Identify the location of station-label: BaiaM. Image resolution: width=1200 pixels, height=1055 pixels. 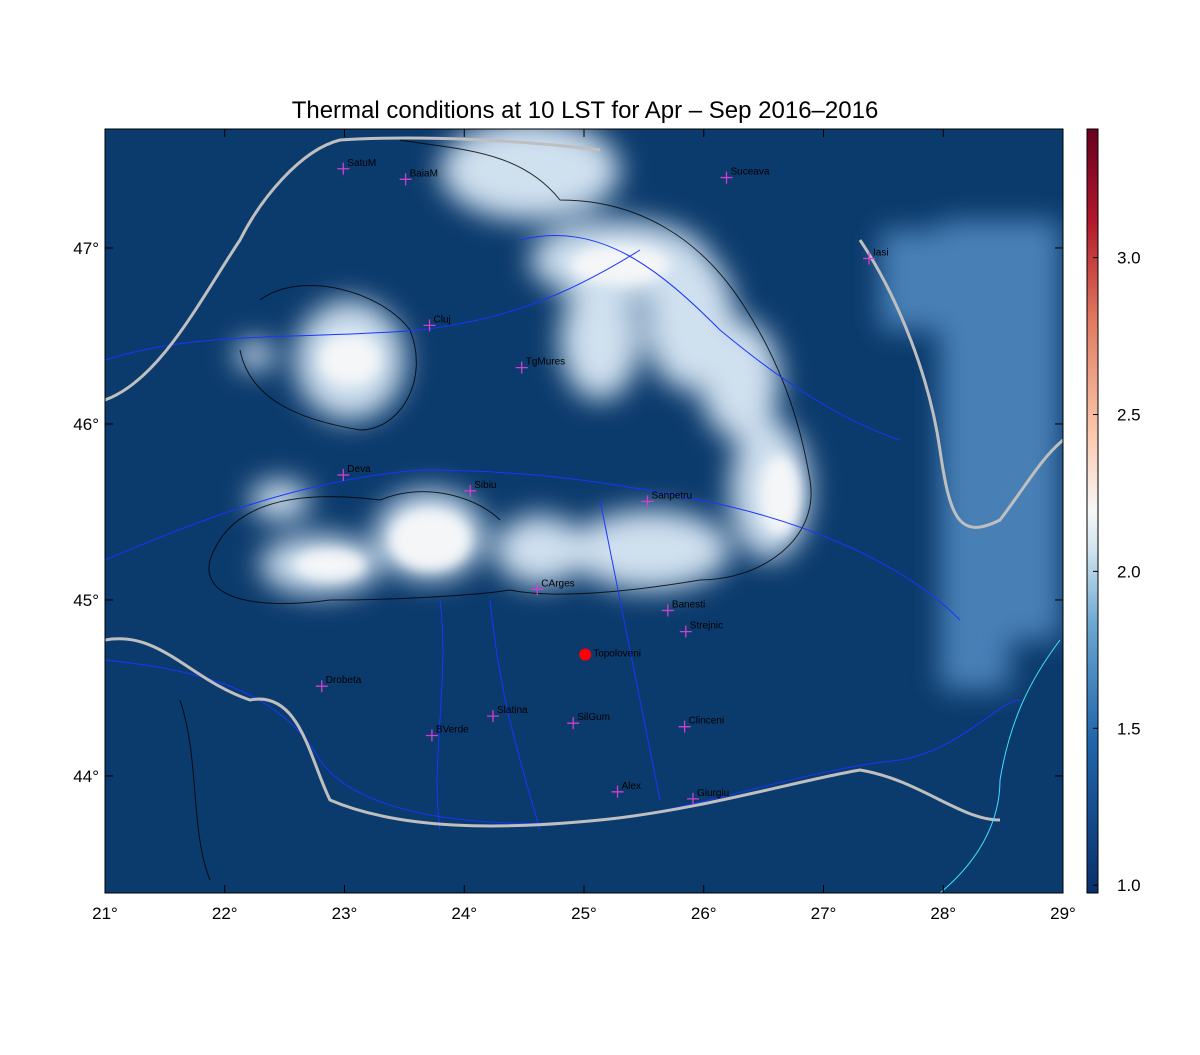
(424, 173).